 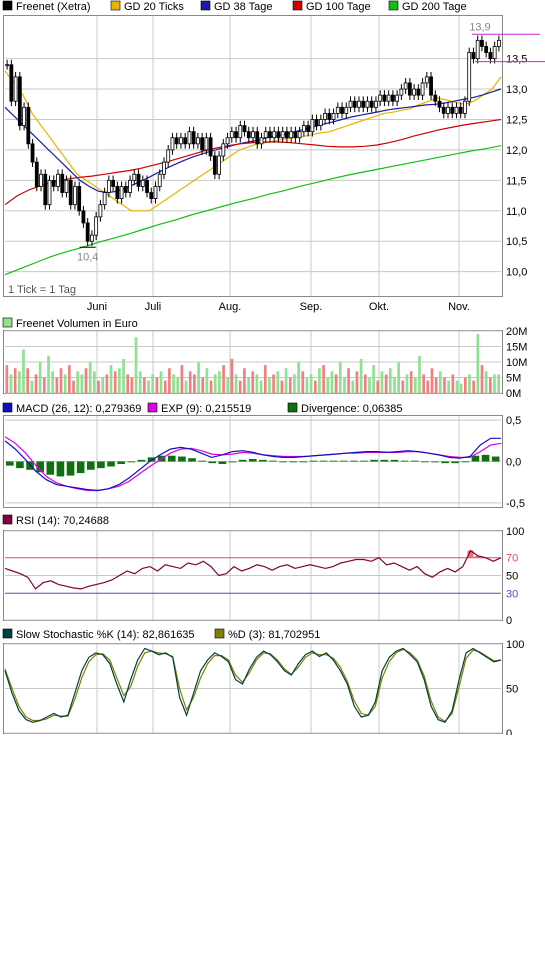 What do you see at coordinates (516, 120) in the screenshot?
I see `price-y-tick: 12,5` at bounding box center [516, 120].